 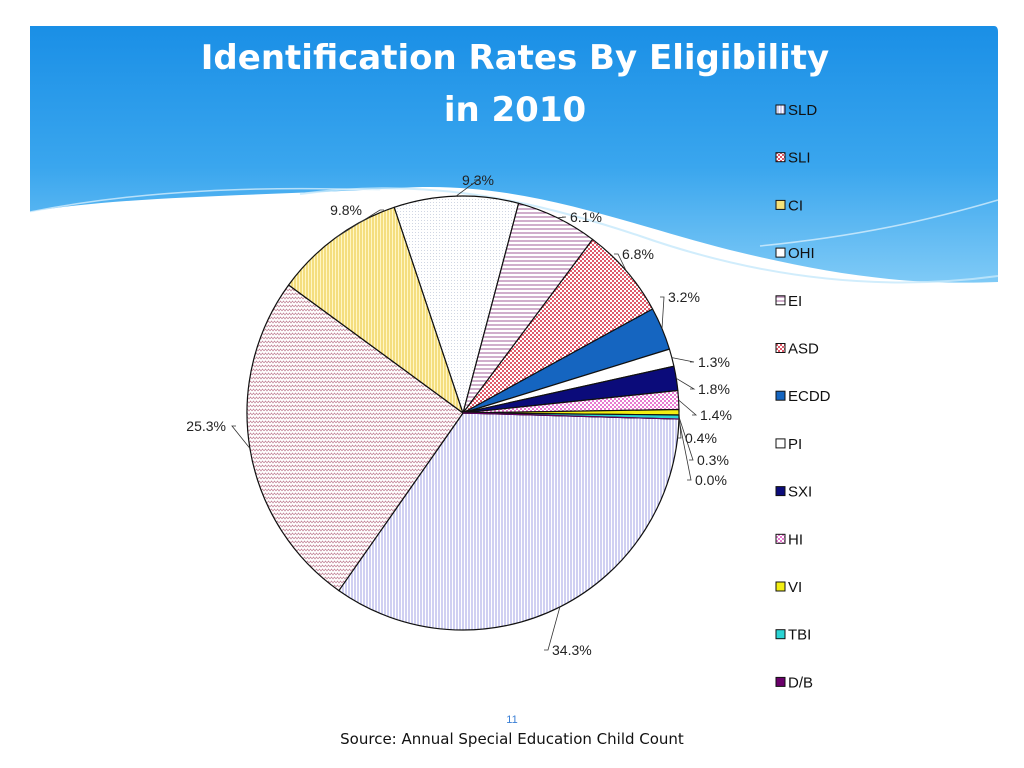 I want to click on legend-label-d-b: D/B, so click(x=800, y=682).